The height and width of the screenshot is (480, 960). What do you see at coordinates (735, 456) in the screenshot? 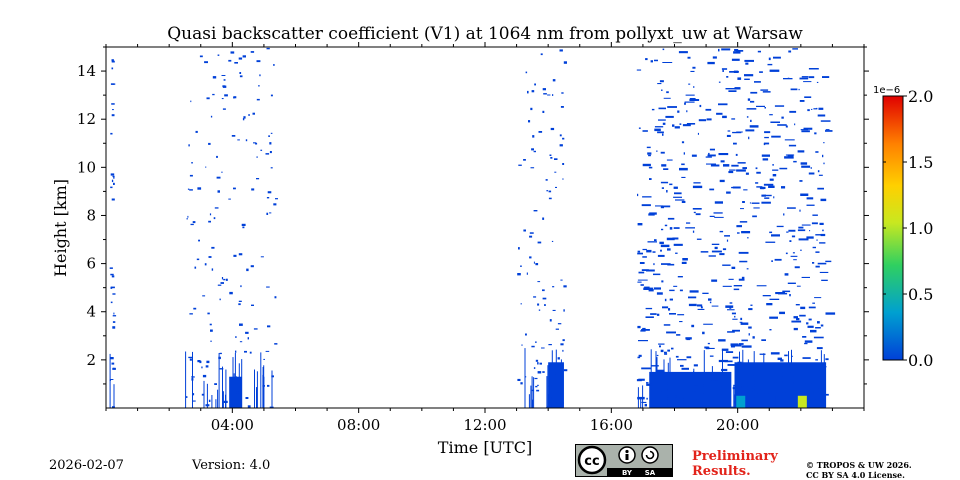
I see `preliminary-line-1: Preliminary` at bounding box center [735, 456].